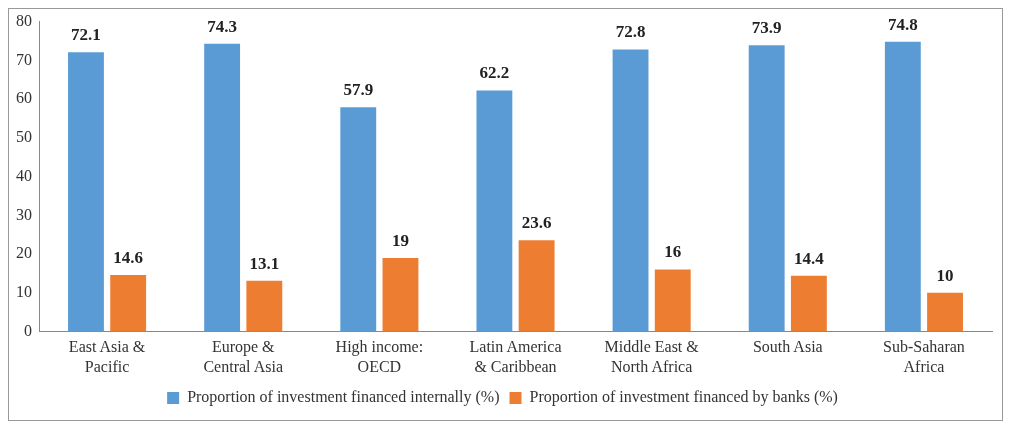 The width and height of the screenshot is (1011, 429). What do you see at coordinates (28, 330) in the screenshot?
I see `y-tick-label: 0` at bounding box center [28, 330].